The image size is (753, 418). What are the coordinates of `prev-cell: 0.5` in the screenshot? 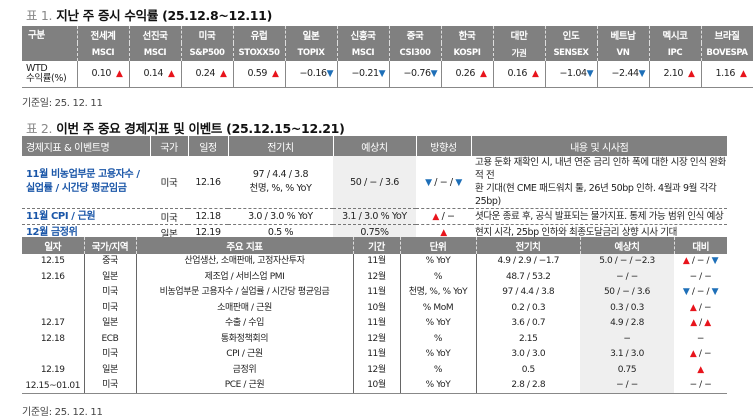 It's located at (527, 370).